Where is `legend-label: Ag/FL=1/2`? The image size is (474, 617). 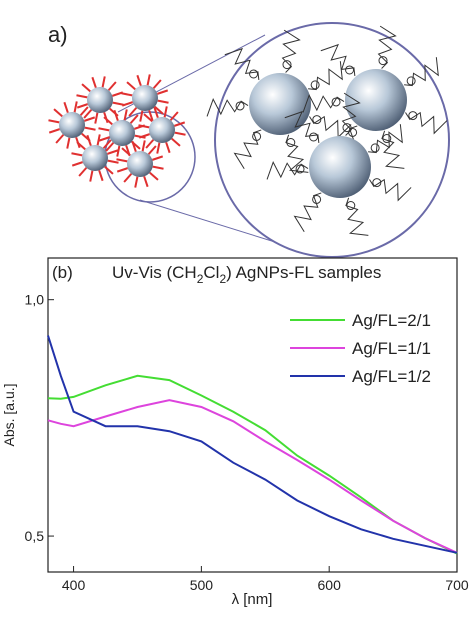
legend-label: Ag/FL=1/2 is located at coordinates (391, 376).